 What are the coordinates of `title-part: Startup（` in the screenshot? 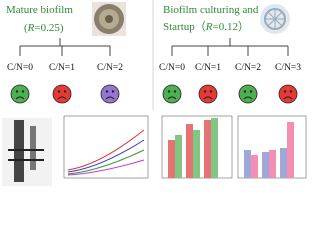 It's located at (184, 26).